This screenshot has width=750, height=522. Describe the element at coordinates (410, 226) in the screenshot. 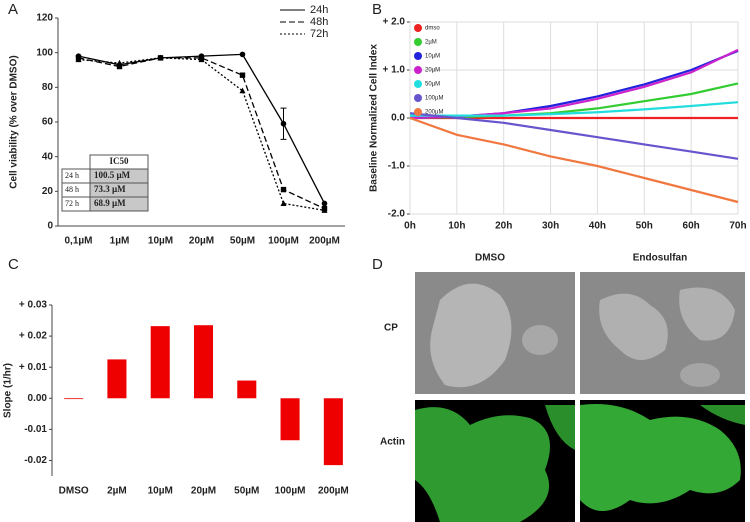

I see `x-tick-label: 0h` at that location.